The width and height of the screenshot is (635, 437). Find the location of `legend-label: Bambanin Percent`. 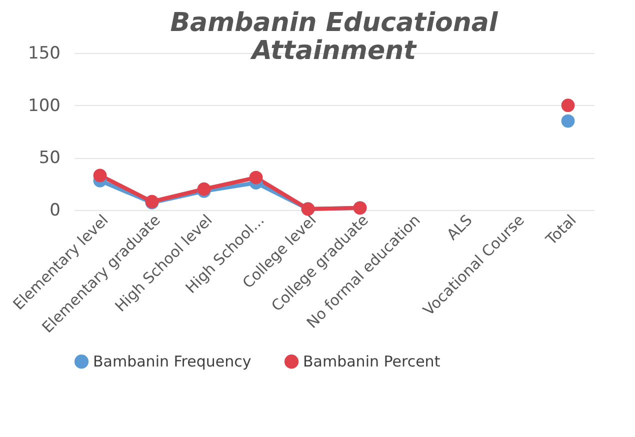

legend-label: Bambanin Percent is located at coordinates (371, 361).